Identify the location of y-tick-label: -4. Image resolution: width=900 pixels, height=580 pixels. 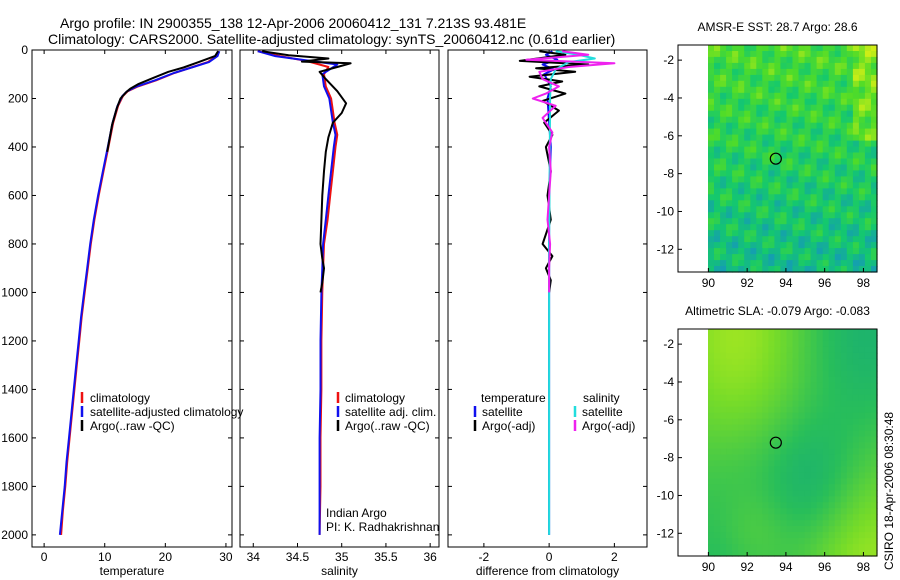
(668, 382).